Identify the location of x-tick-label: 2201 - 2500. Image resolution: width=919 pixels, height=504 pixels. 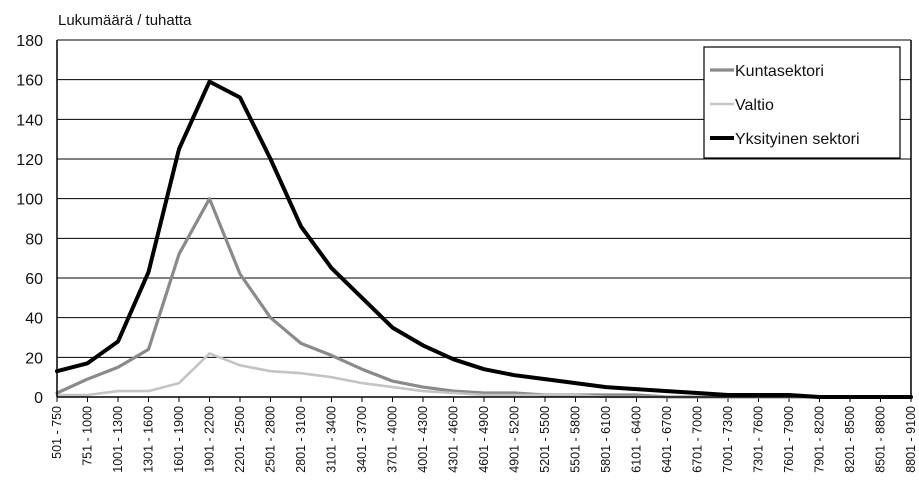
(240, 439).